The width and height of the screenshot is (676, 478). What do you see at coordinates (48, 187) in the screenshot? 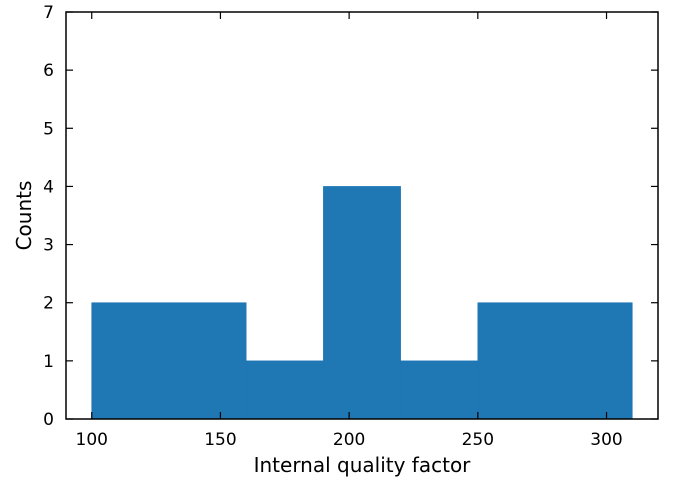
I see `y-tick-label: 4` at bounding box center [48, 187].